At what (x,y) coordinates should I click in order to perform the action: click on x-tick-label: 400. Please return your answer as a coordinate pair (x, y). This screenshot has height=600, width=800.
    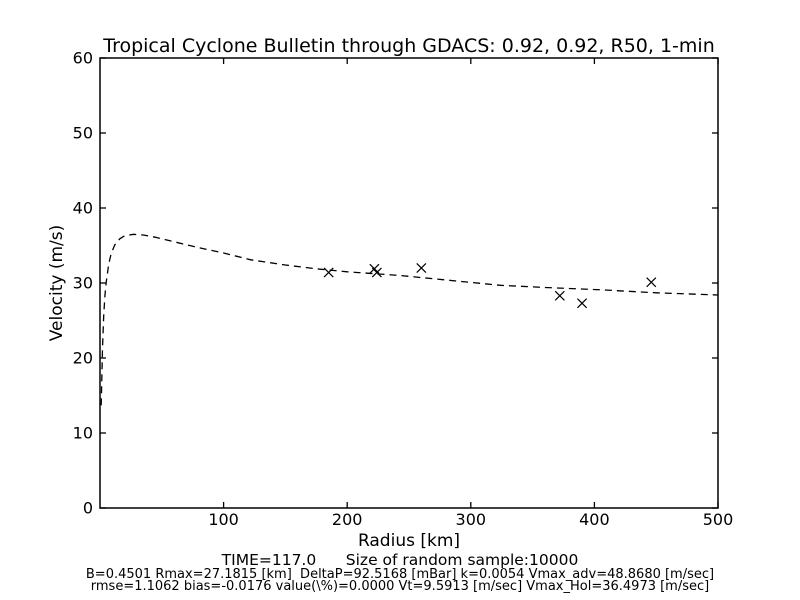
    Looking at the image, I should click on (594, 519).